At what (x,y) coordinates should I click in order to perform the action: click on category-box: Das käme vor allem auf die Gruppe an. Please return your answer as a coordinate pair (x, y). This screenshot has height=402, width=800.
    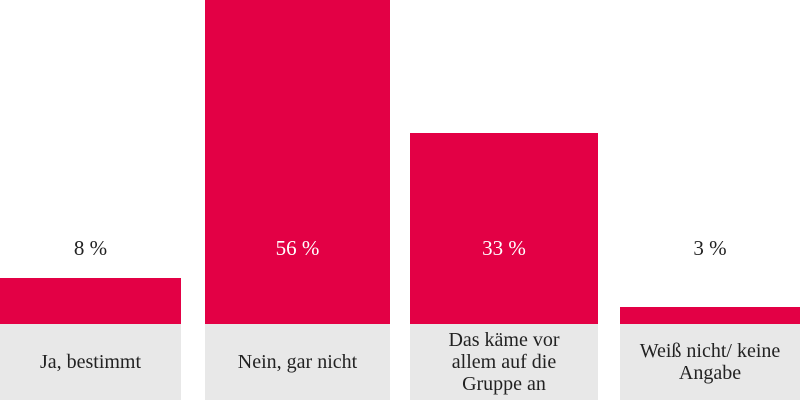
    Looking at the image, I should click on (504, 362).